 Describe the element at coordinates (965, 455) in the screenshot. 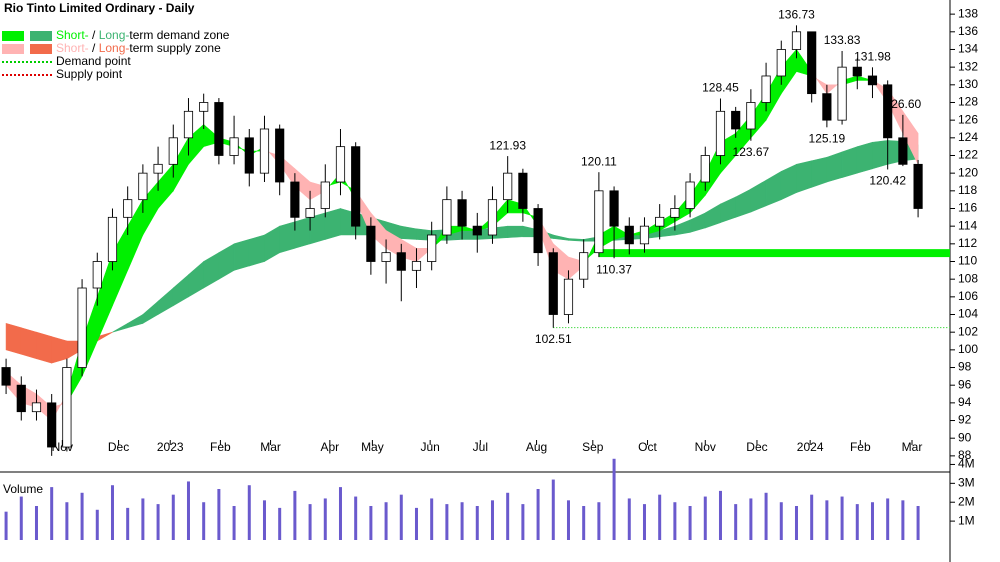

I see `y-tick-label: 88` at that location.